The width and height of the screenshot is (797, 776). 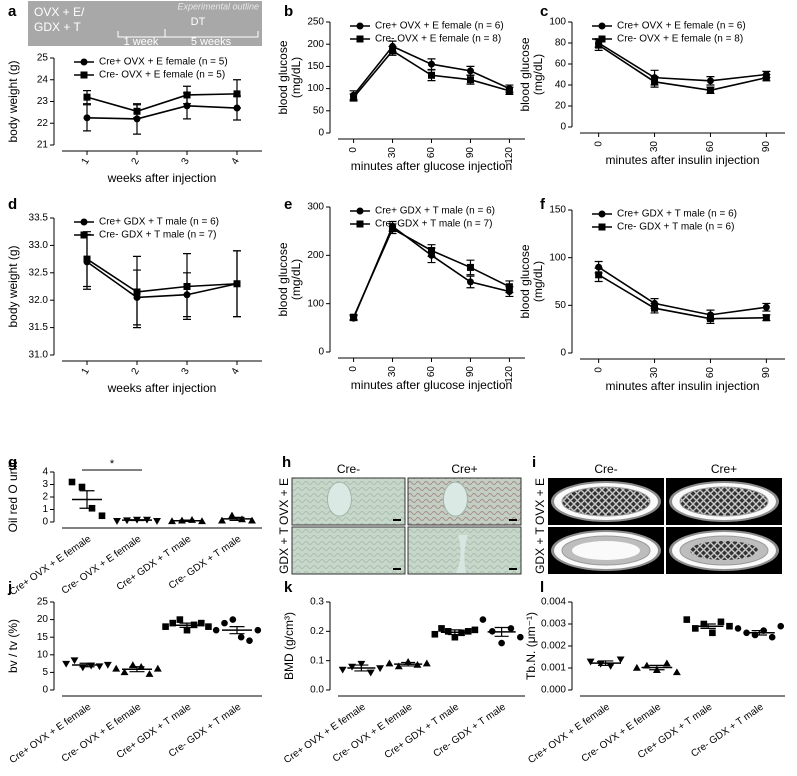 What do you see at coordinates (553, 602) in the screenshot?
I see `y-tick-label: 0.004` at bounding box center [553, 602].